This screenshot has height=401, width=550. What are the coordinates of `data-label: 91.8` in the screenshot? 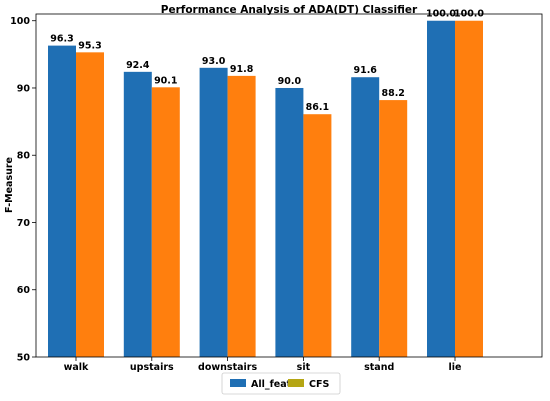 It's located at (242, 69).